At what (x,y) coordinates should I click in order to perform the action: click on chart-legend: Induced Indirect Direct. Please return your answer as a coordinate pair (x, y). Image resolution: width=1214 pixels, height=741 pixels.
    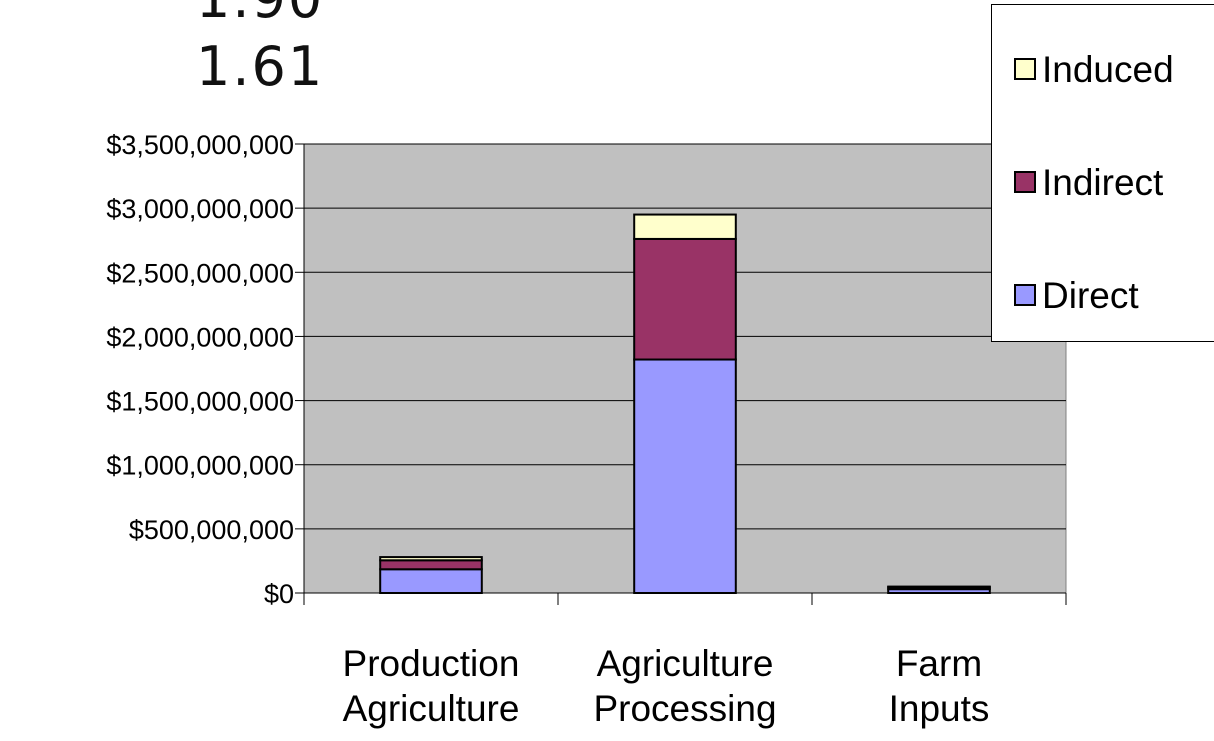
    Looking at the image, I should click on (1102, 173).